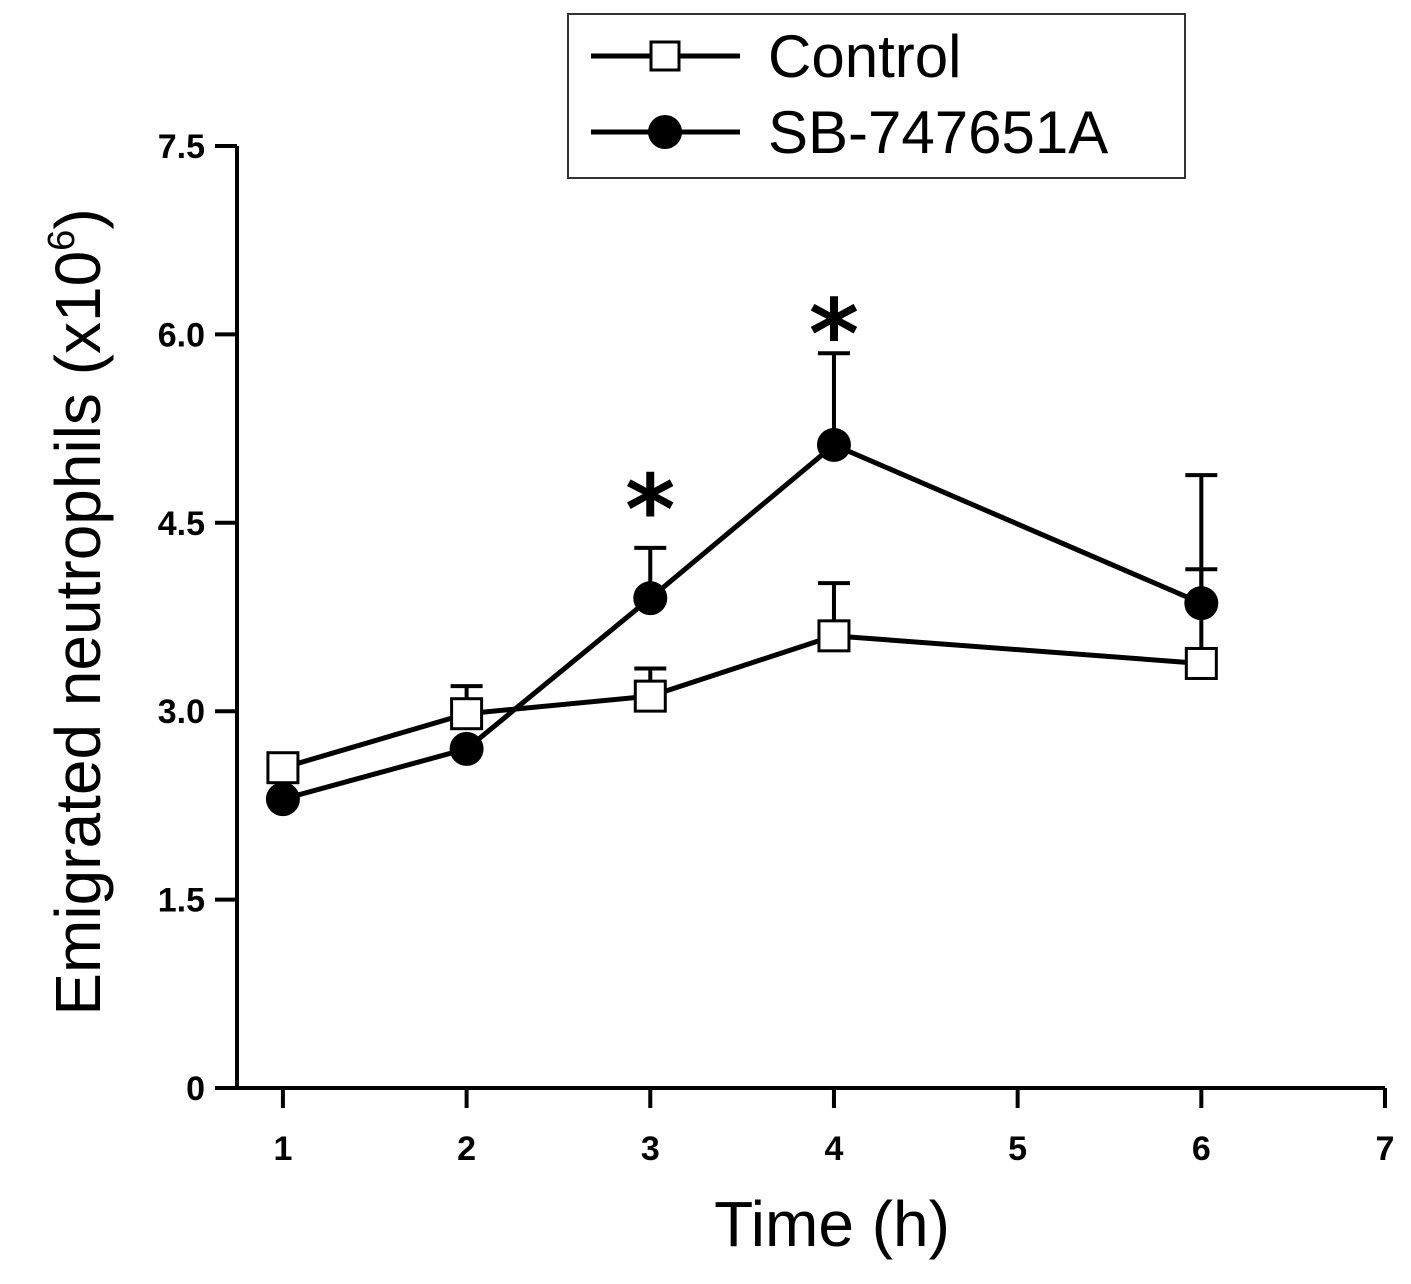  What do you see at coordinates (1017, 1149) in the screenshot?
I see `x-tick-label: 5` at bounding box center [1017, 1149].